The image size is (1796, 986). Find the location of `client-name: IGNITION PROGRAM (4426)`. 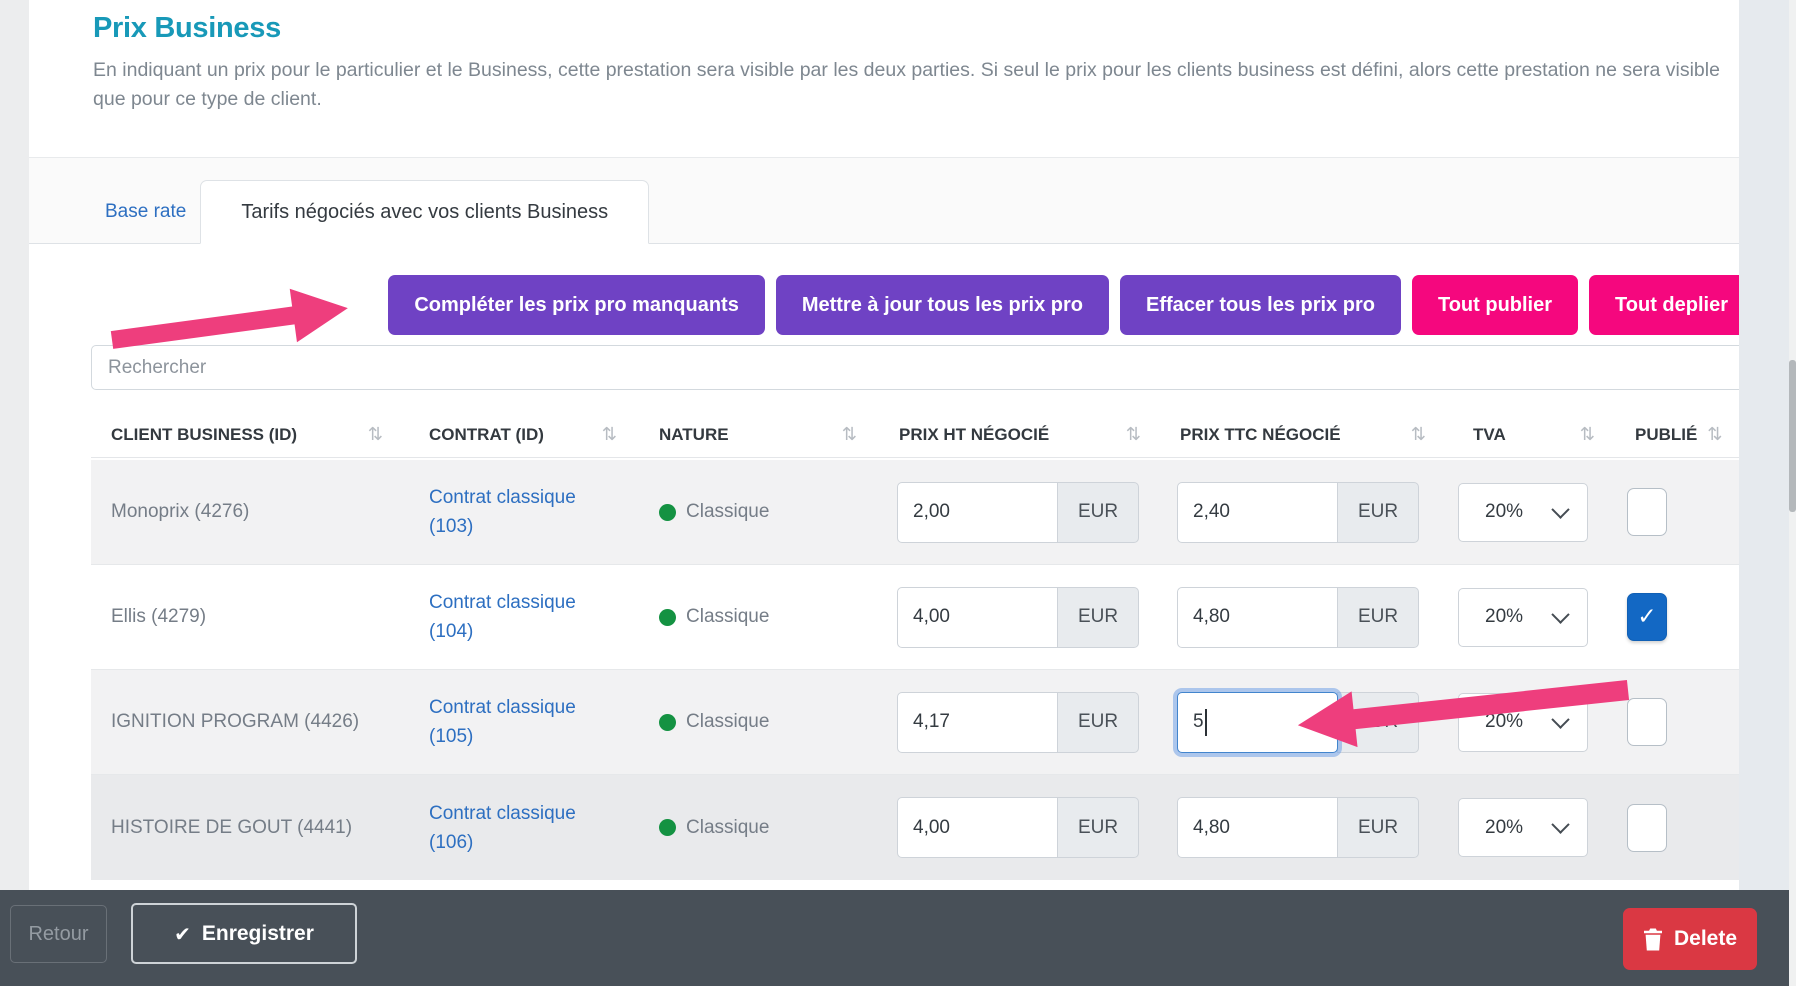

client-name: IGNITION PROGRAM (4426) is located at coordinates (235, 721).